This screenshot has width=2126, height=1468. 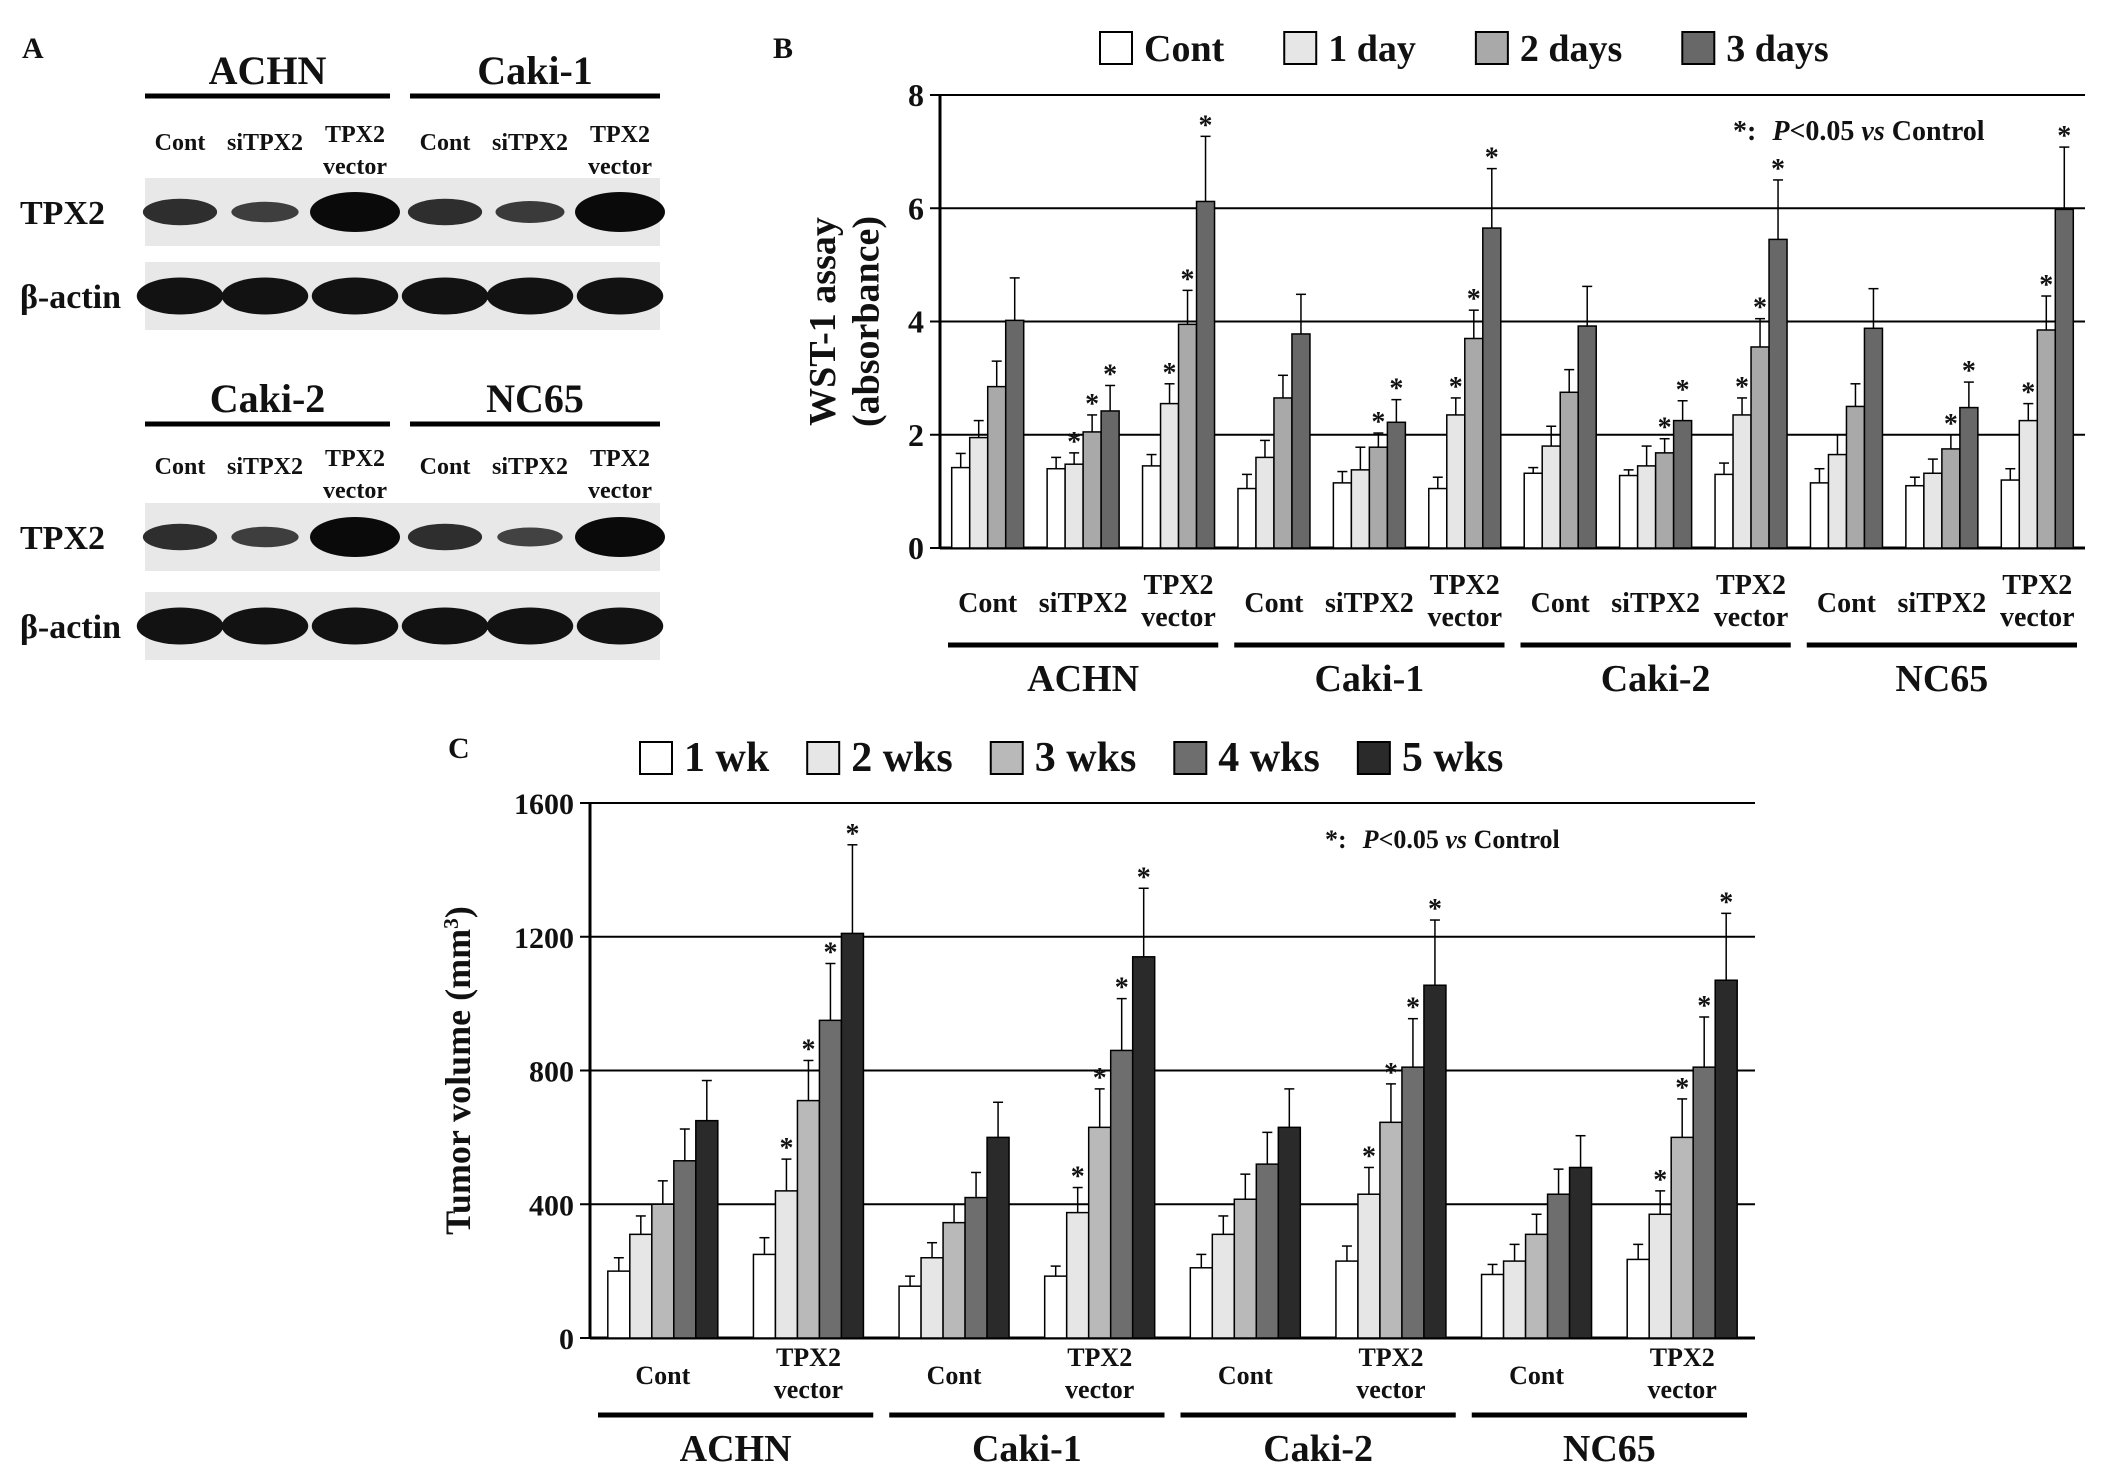 I want to click on y-tick-label: 2, so click(x=916, y=435).